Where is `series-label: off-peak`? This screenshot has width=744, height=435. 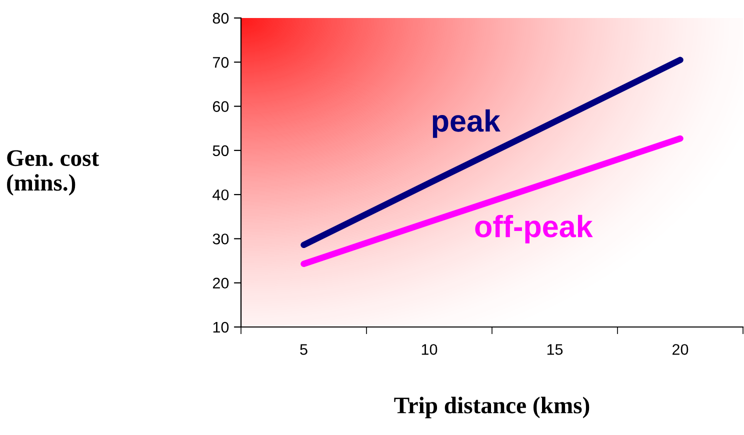 series-label: off-peak is located at coordinates (534, 229).